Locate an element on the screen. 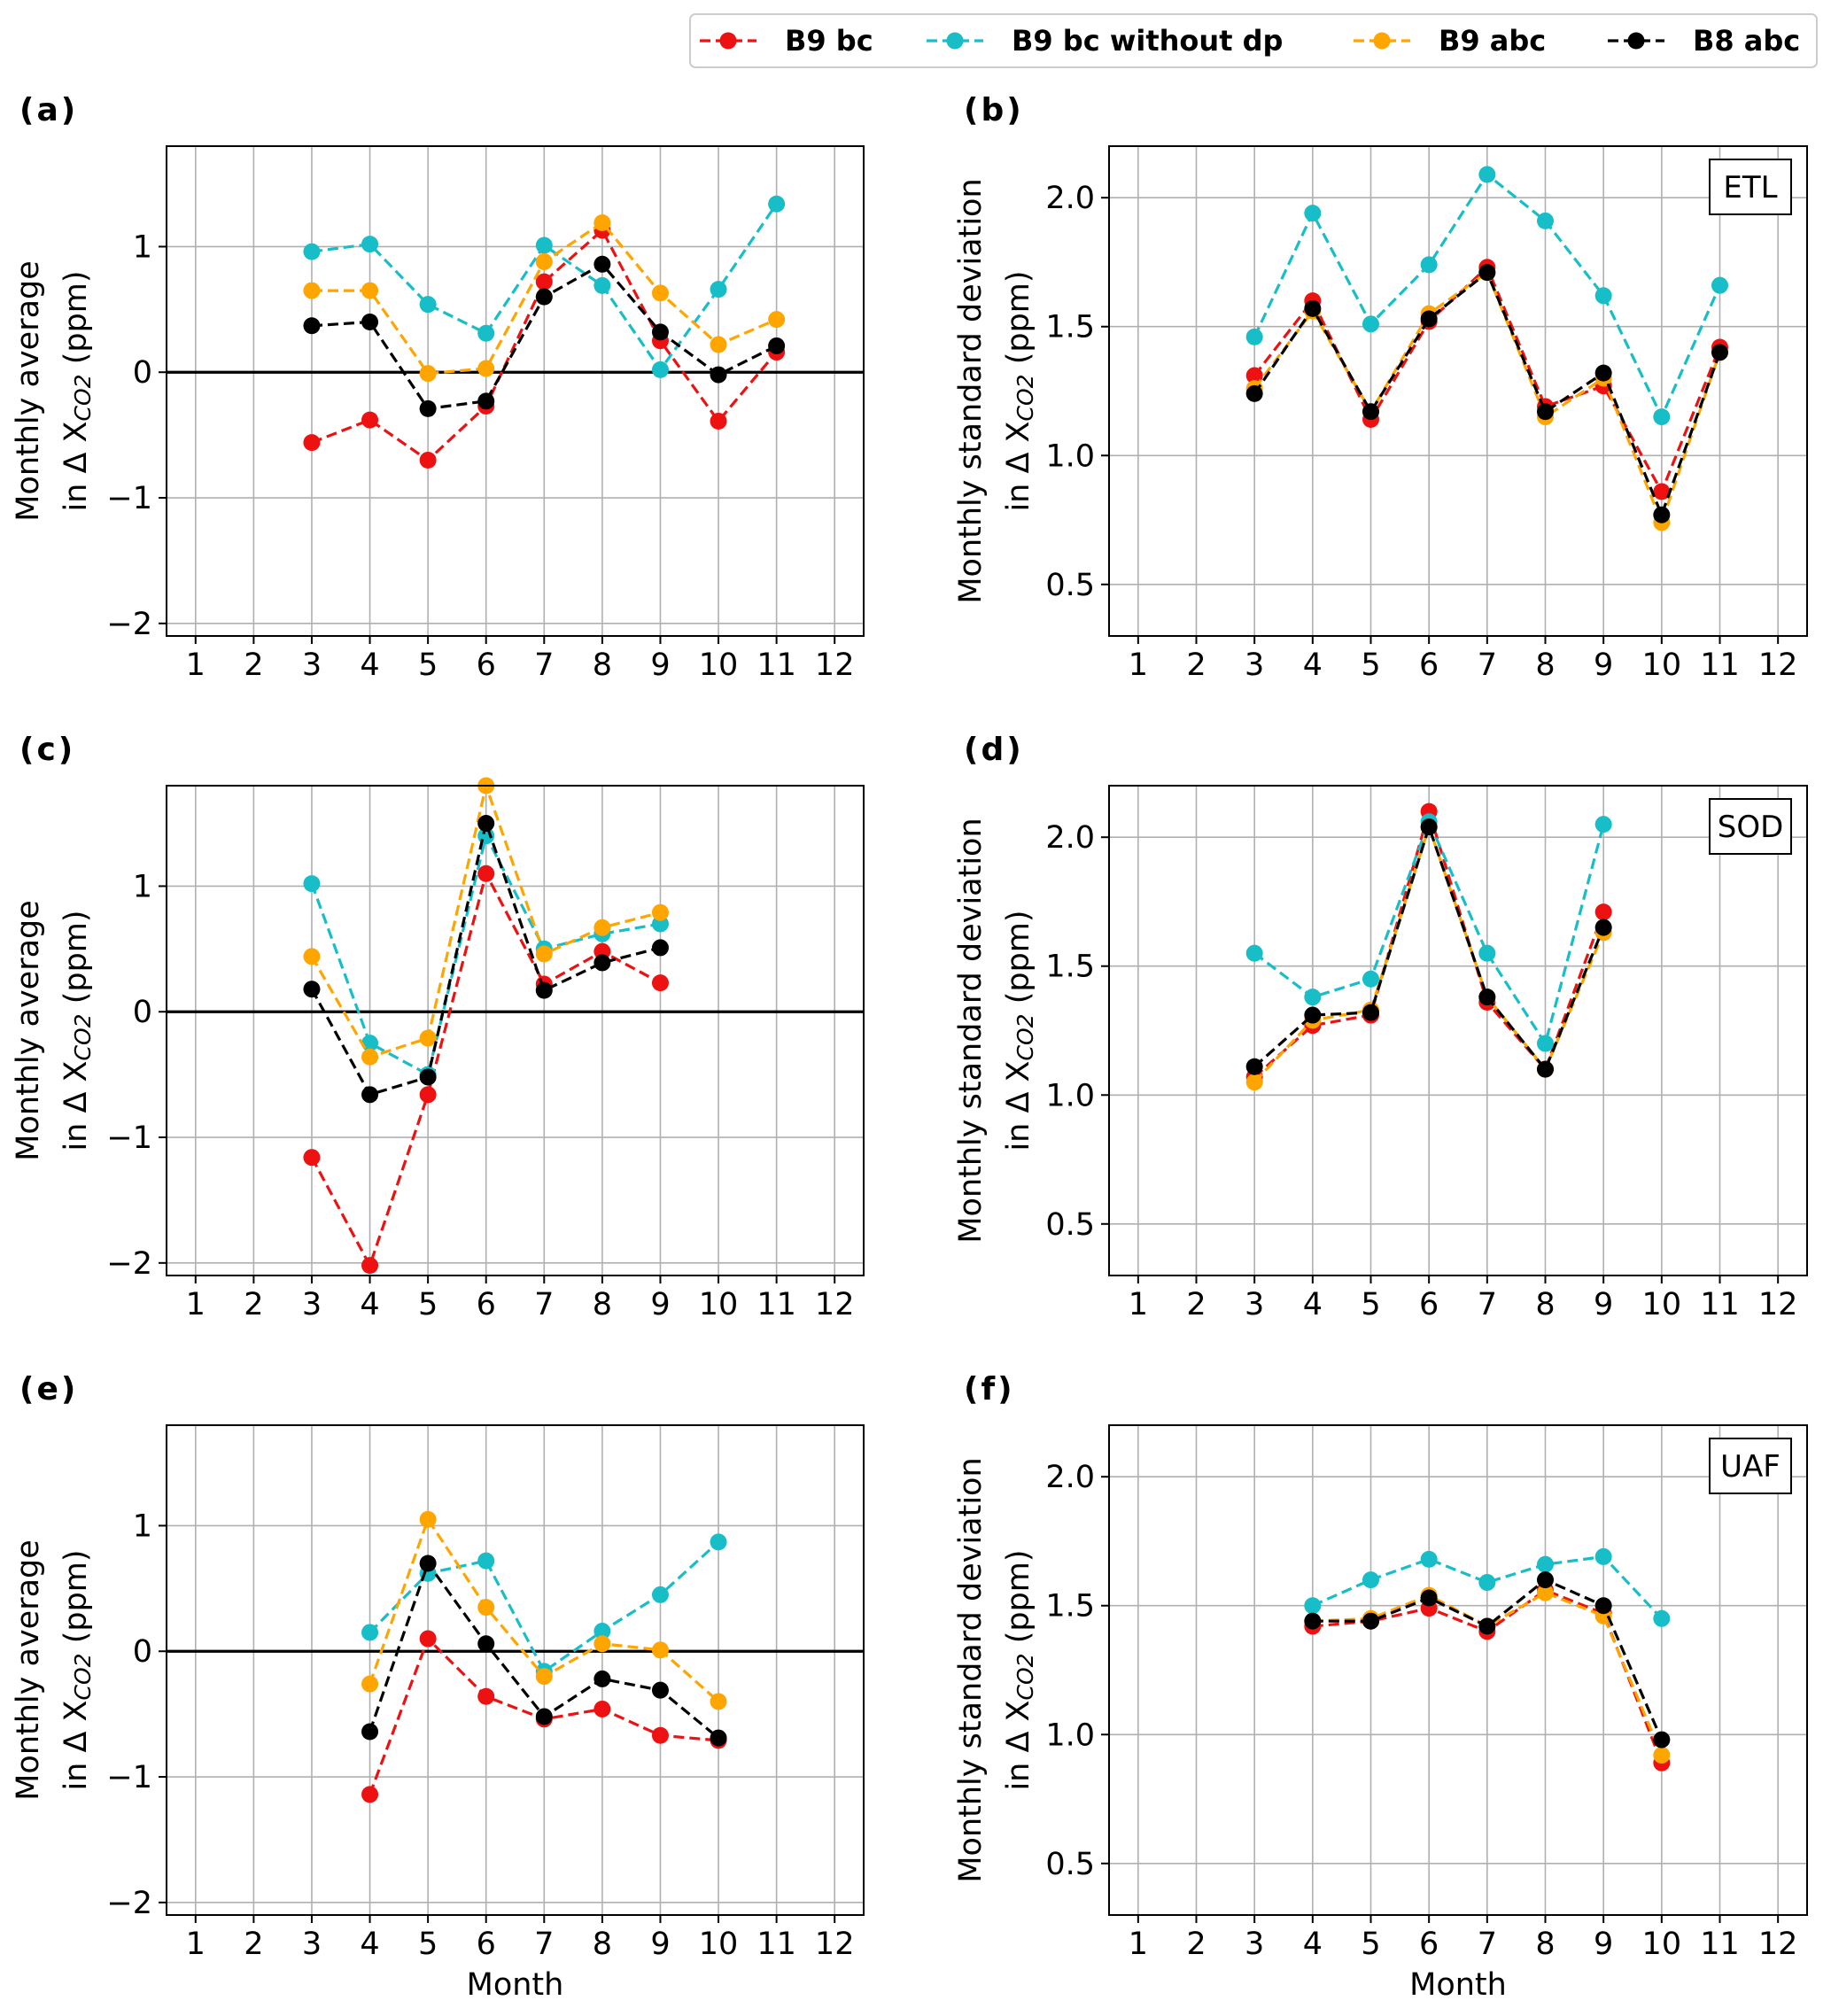 The width and height of the screenshot is (1831, 2016). legend-item: B9 bc is located at coordinates (786, 41).